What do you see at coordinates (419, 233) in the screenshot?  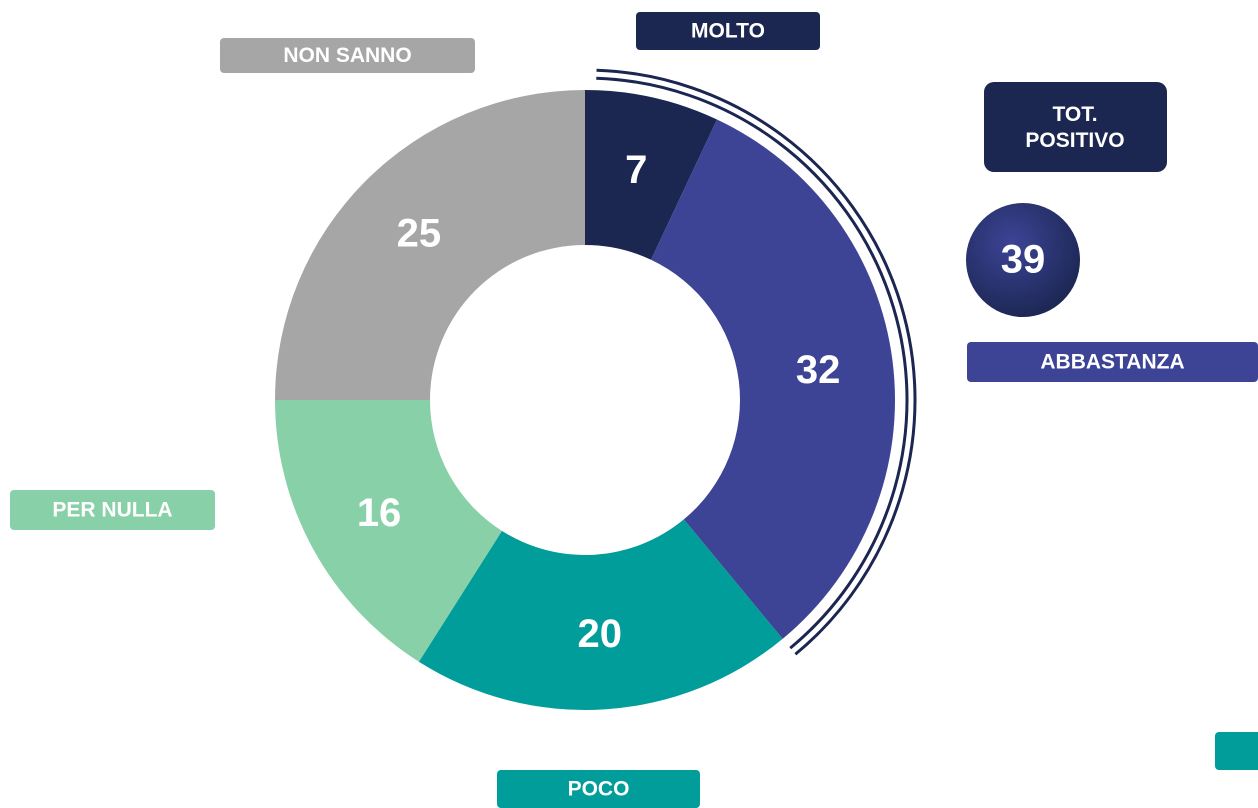 I see `value-label: 25` at bounding box center [419, 233].